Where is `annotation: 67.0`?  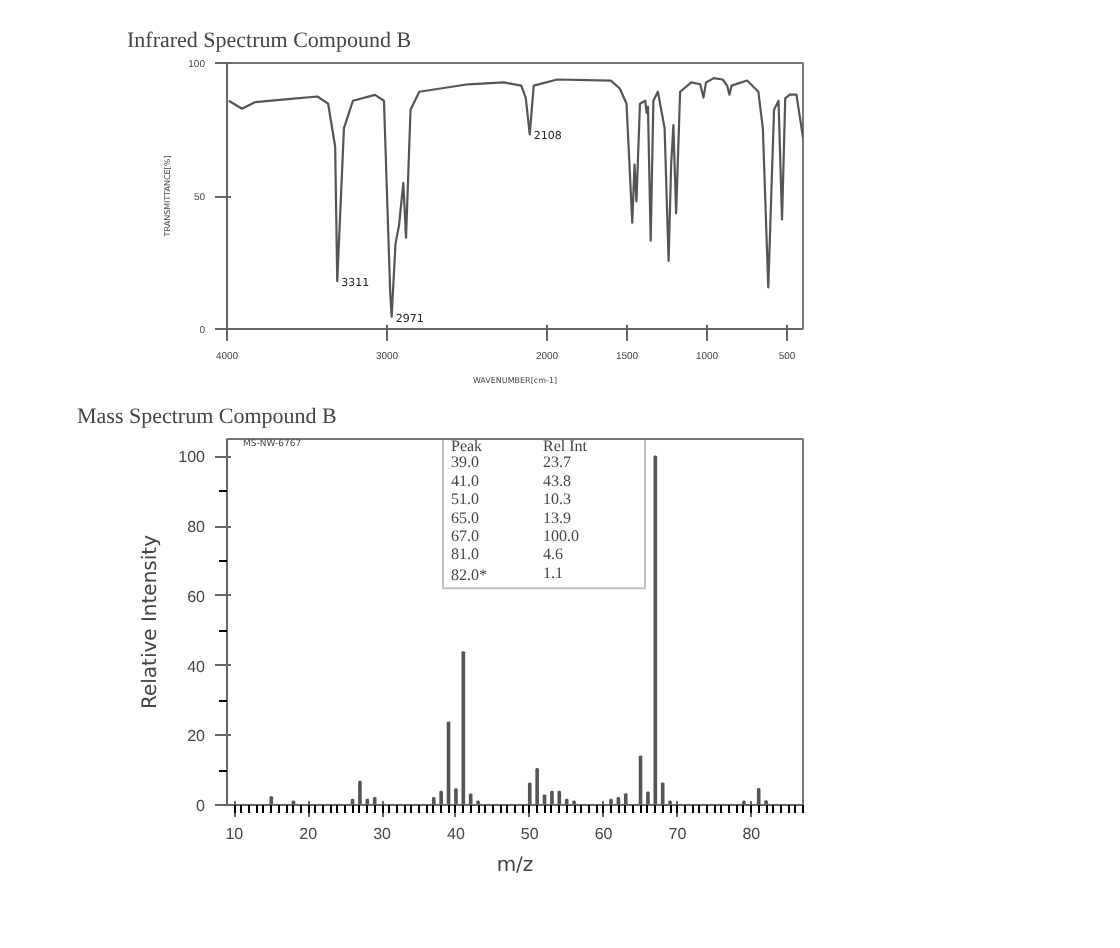 annotation: 67.0 is located at coordinates (465, 536).